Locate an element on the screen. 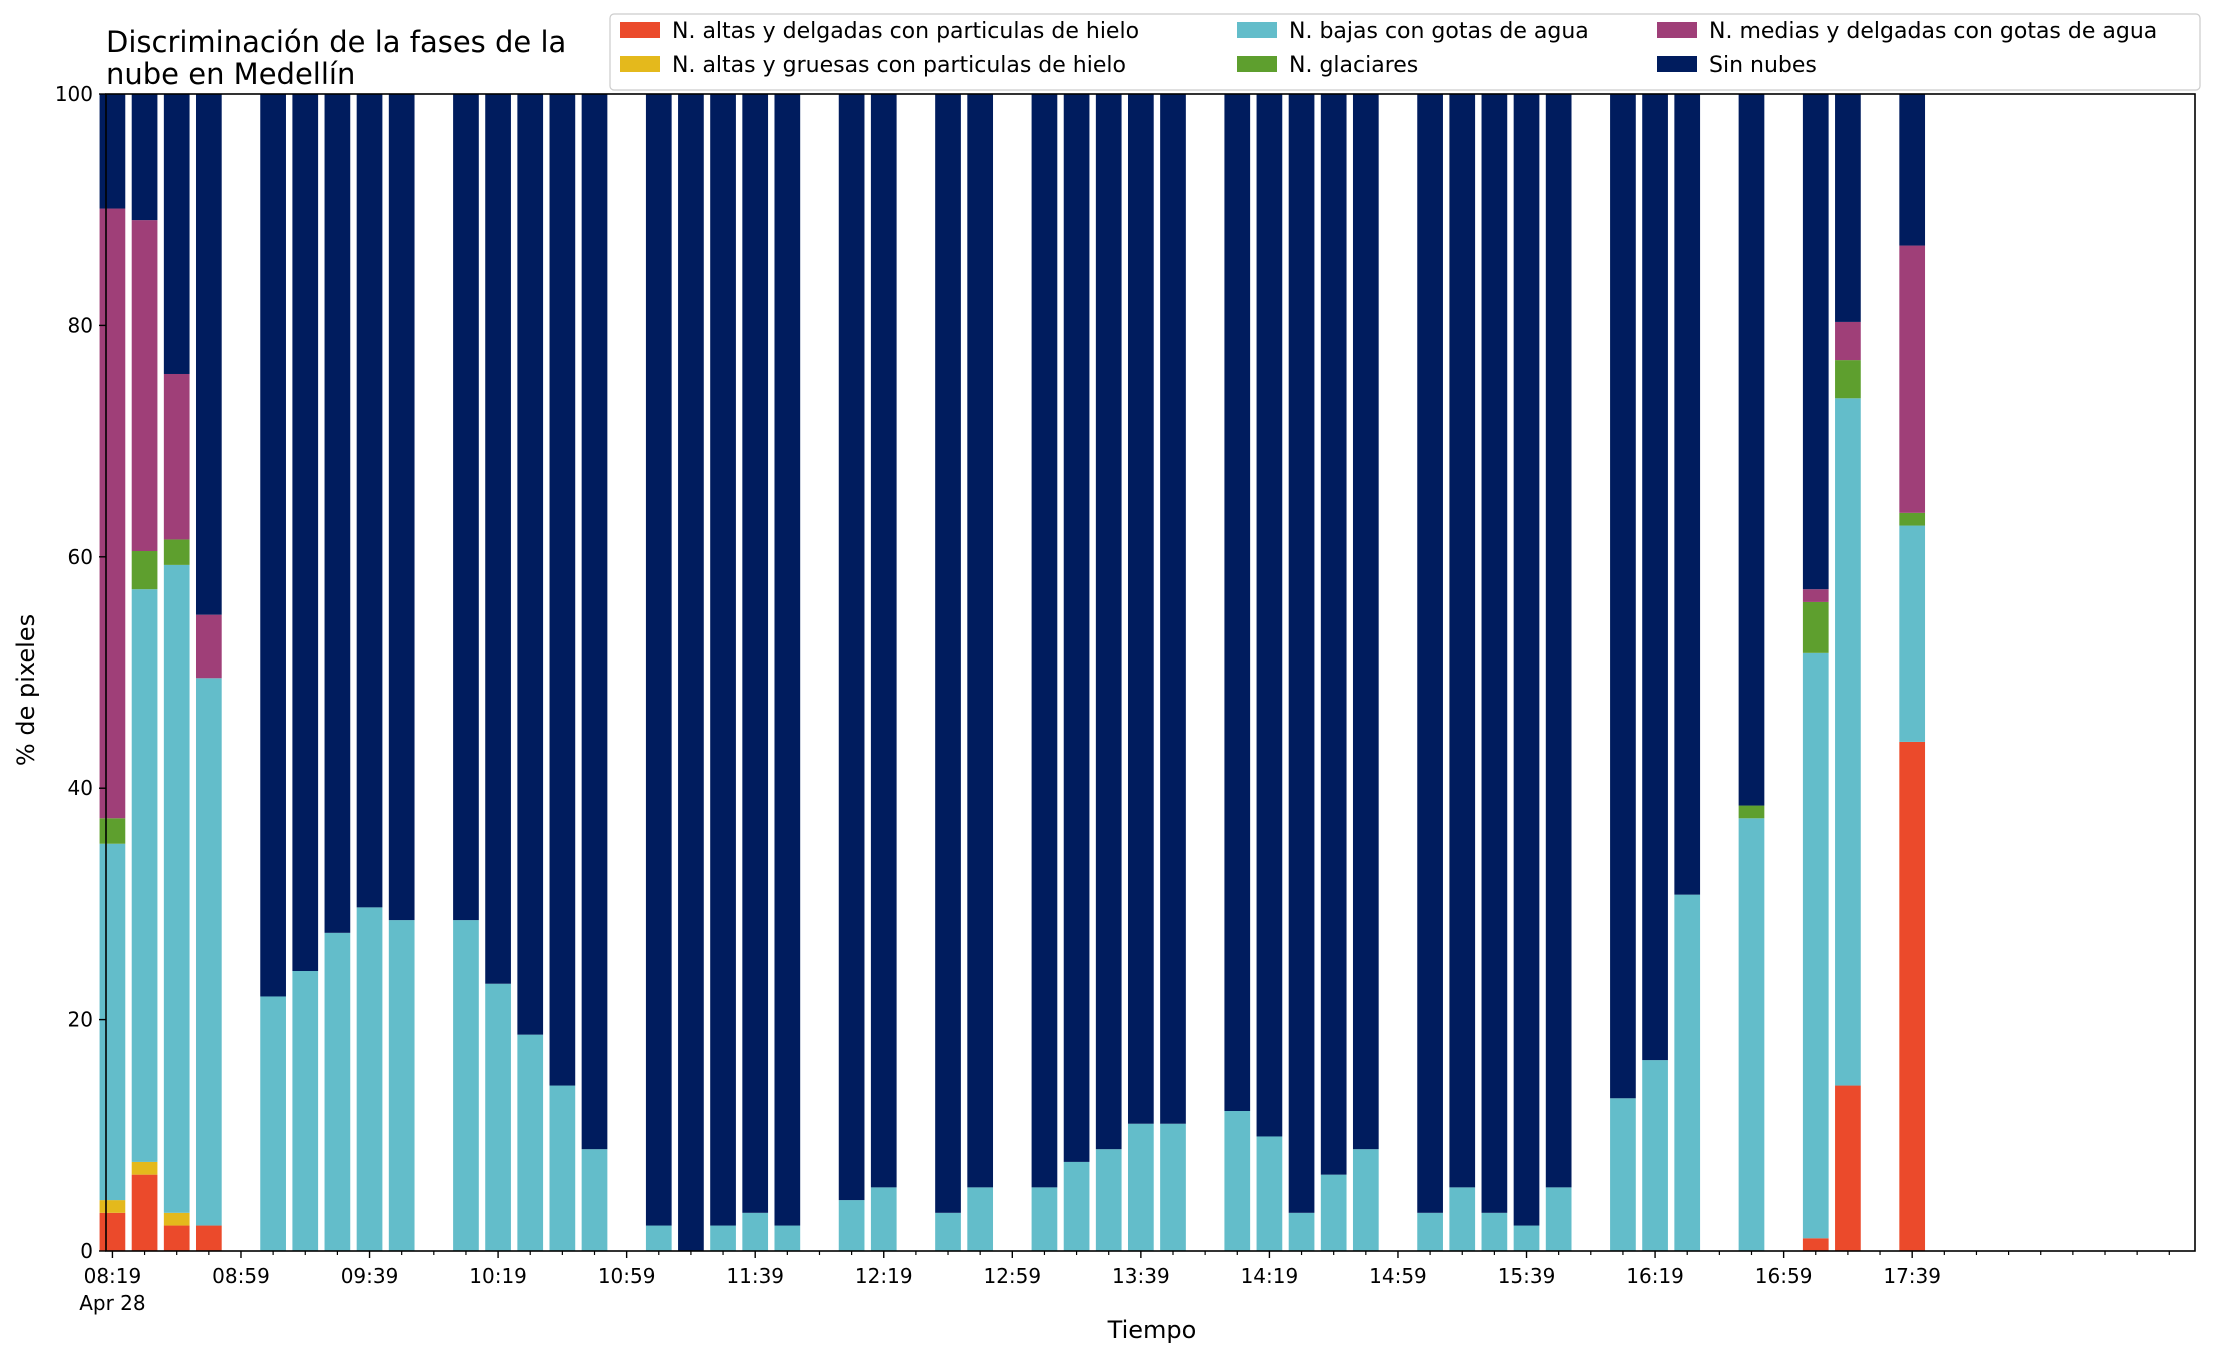 The width and height of the screenshot is (2216, 1355). x-tick-label: 14:59 is located at coordinates (1398, 1276).